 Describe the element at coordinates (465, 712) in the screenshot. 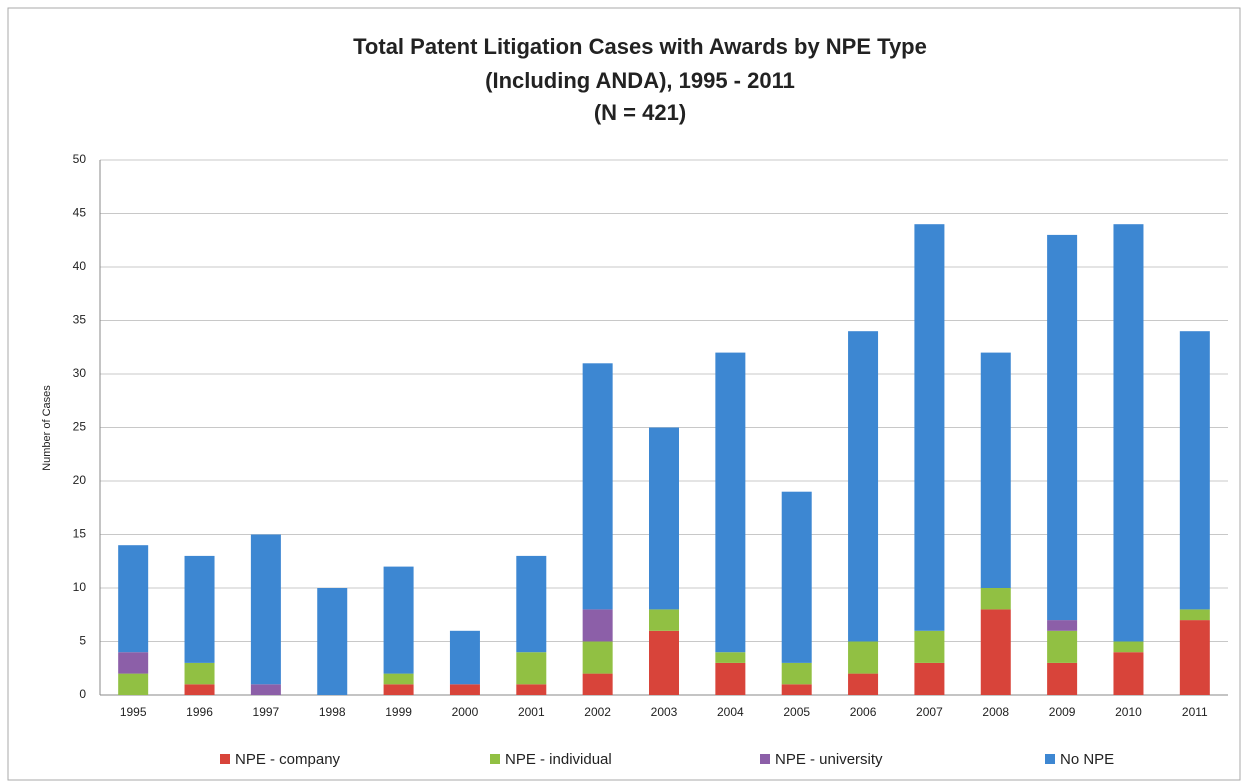

I see `x-tick-label: 2000` at that location.